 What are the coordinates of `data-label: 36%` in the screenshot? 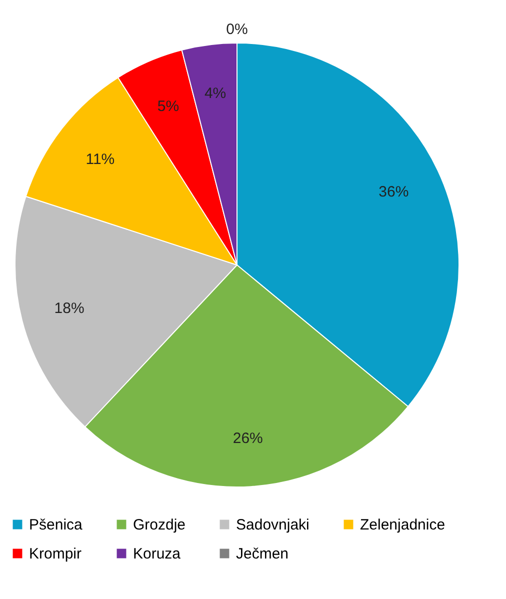 It's located at (393, 191).